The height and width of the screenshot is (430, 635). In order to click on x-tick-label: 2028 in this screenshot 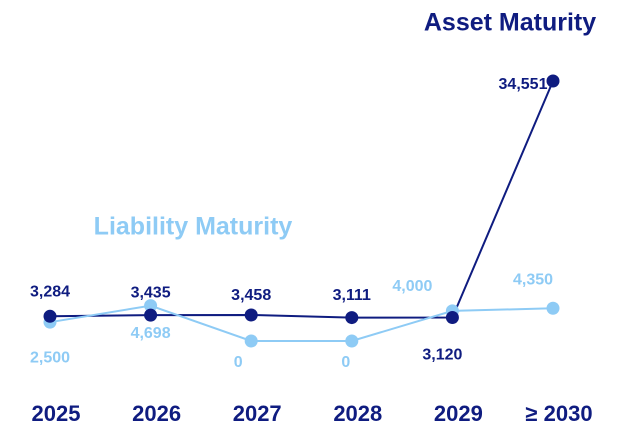, I will do `click(357, 413)`.